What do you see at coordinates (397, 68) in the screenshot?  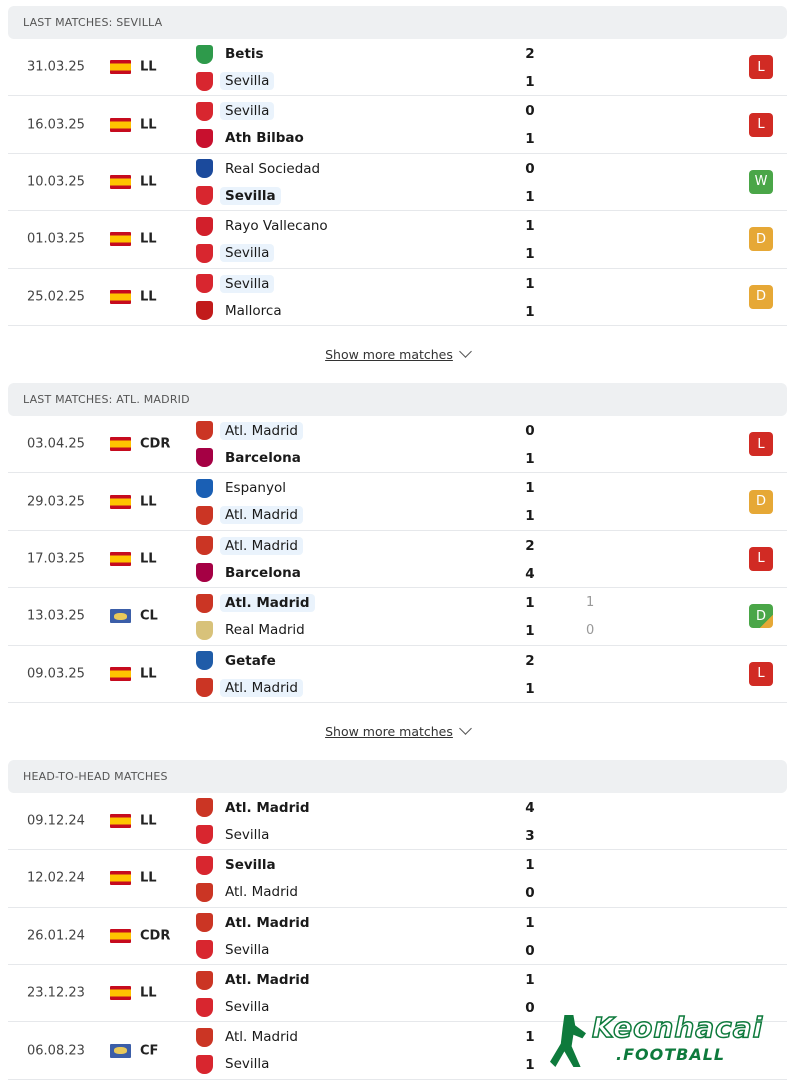 I see `match-row: 31.03.25 LL Betis 2 Sevilla 1 L` at bounding box center [397, 68].